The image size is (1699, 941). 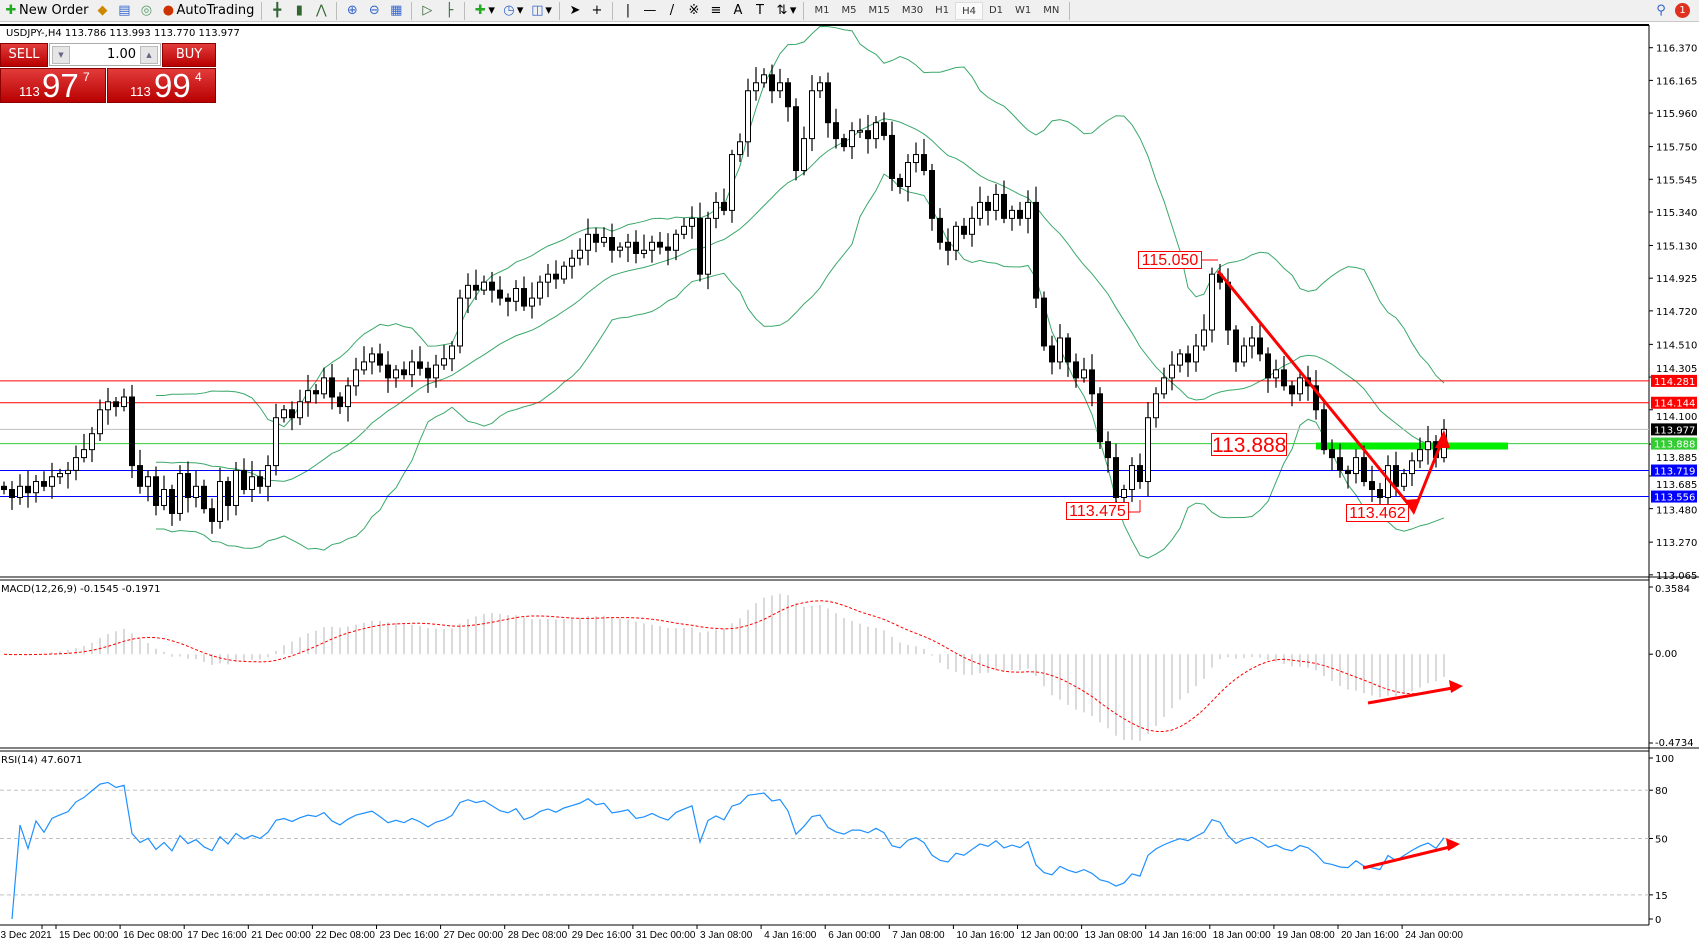 I want to click on channel-button: ※, so click(x=694, y=11).